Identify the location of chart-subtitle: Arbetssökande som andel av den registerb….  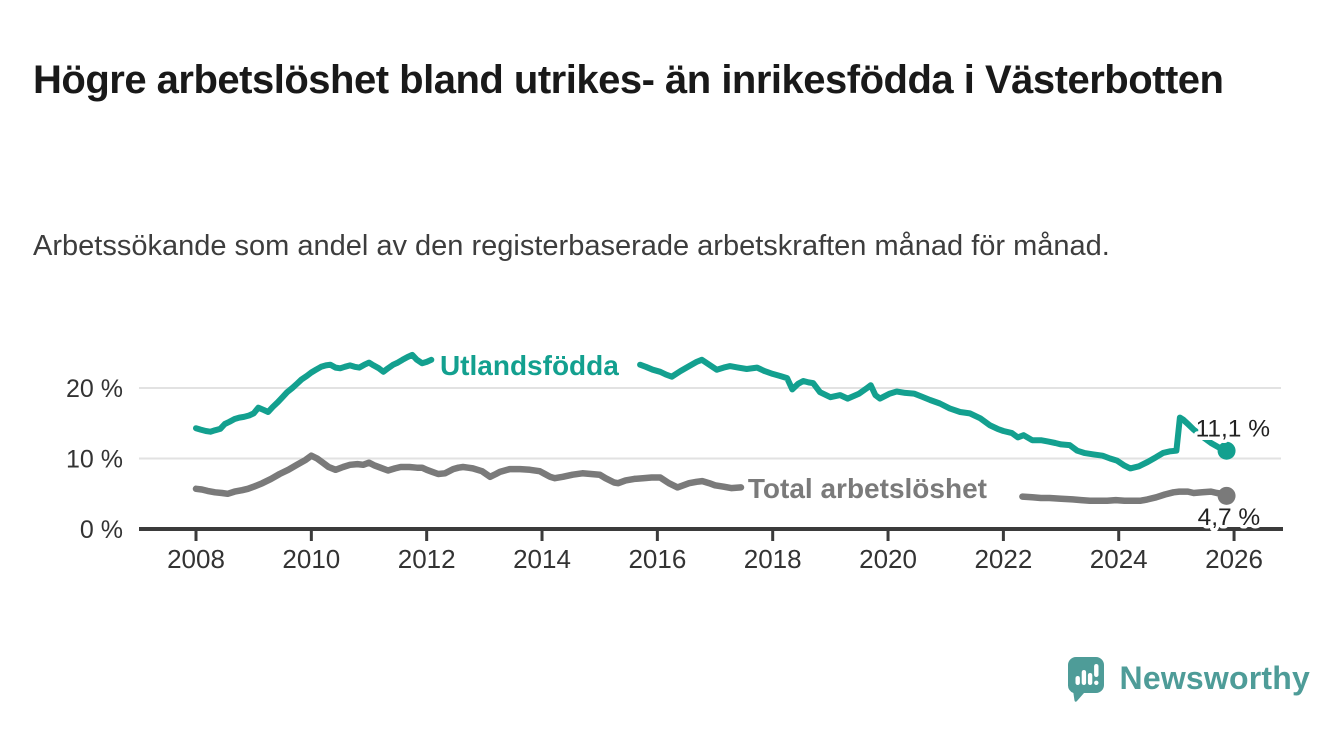
(571, 246).